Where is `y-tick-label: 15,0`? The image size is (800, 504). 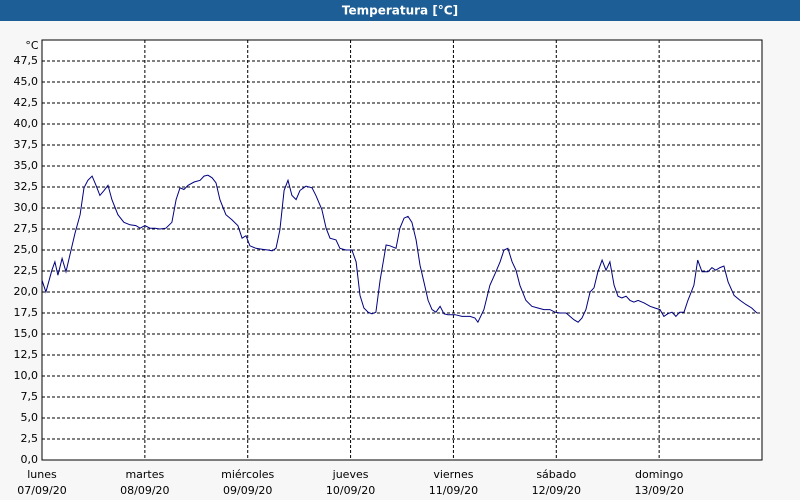 y-tick-label: 15,0 is located at coordinates (26, 333).